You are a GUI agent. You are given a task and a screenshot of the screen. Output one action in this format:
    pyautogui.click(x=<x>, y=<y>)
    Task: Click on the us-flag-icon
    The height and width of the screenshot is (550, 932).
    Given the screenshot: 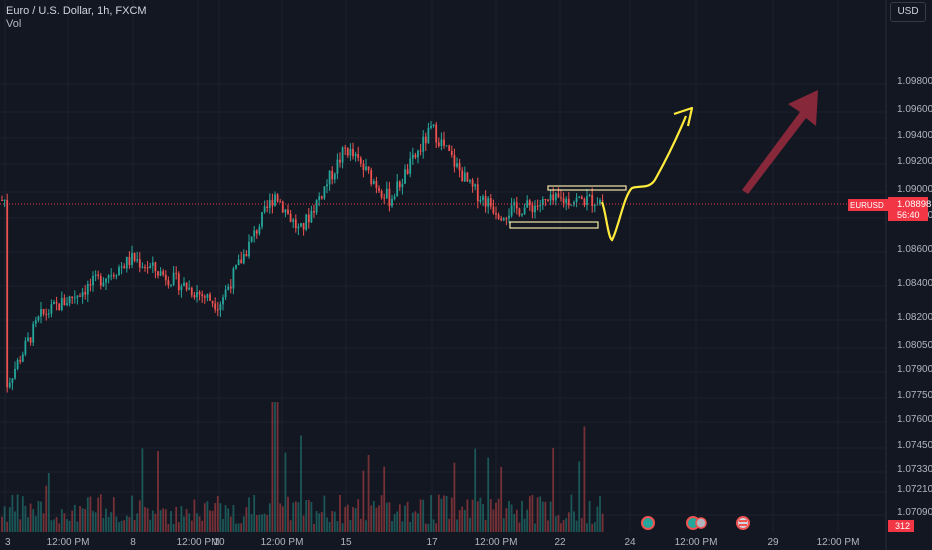 What is the action you would take?
    pyautogui.click(x=743, y=523)
    